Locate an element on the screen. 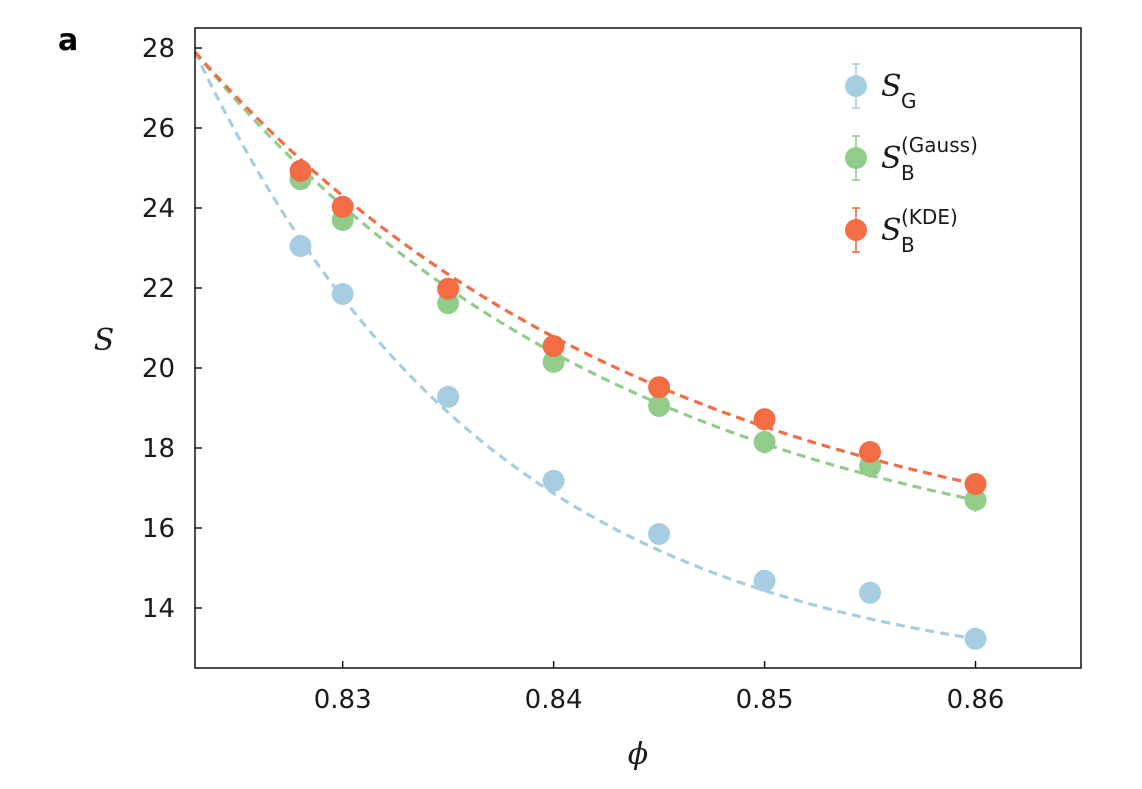 The image size is (1142, 789). y-tick-label: 14 is located at coordinates (158, 609).